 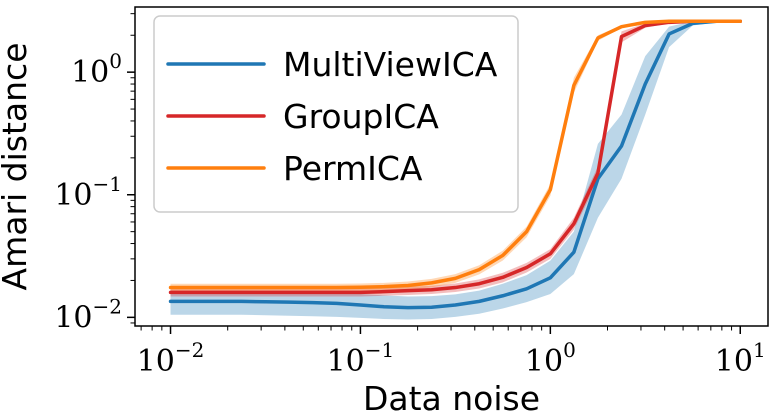 What do you see at coordinates (740, 358) in the screenshot?
I see `x-tick-label: 10¹` at bounding box center [740, 358].